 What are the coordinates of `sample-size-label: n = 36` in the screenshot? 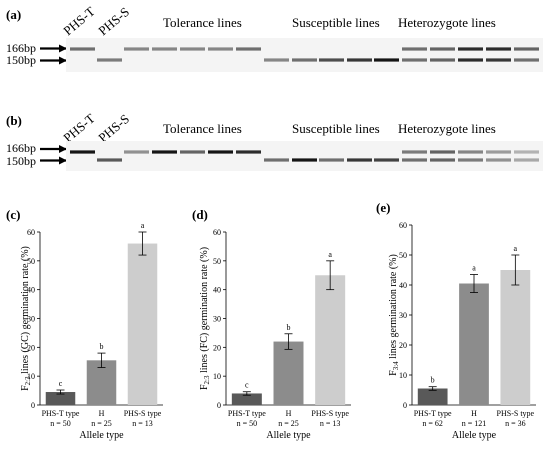 It's located at (515, 423).